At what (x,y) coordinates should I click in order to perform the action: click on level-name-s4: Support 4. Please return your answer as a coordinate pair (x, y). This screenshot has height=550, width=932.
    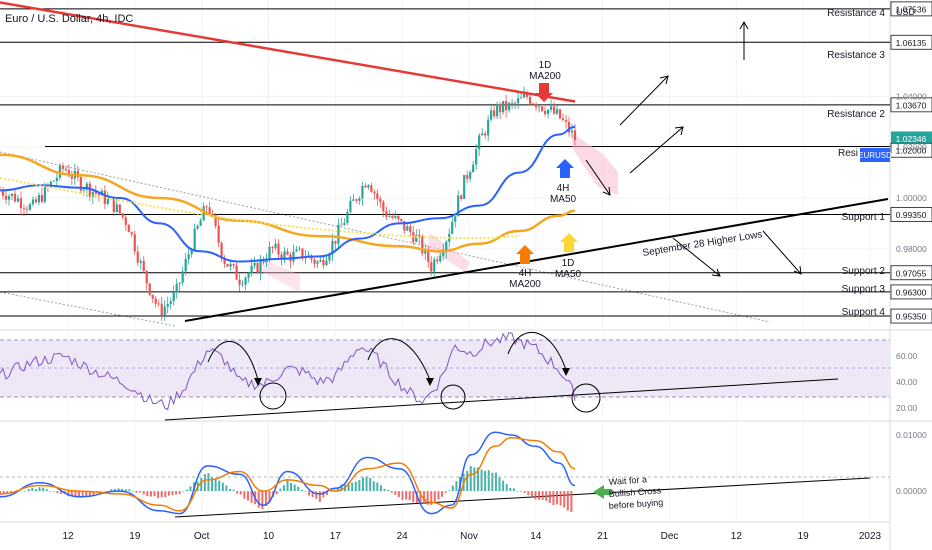
    Looking at the image, I should click on (864, 312).